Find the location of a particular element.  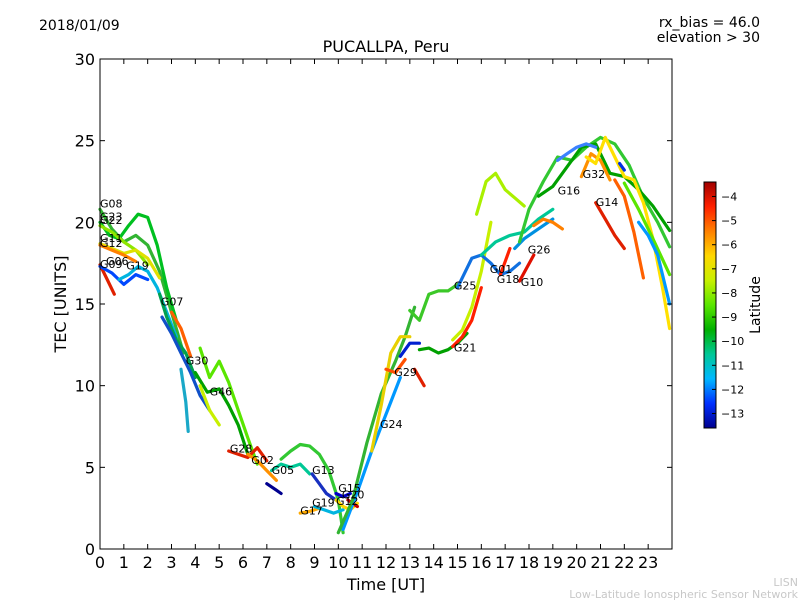

satellite-label-g28: G28 is located at coordinates (241, 449).